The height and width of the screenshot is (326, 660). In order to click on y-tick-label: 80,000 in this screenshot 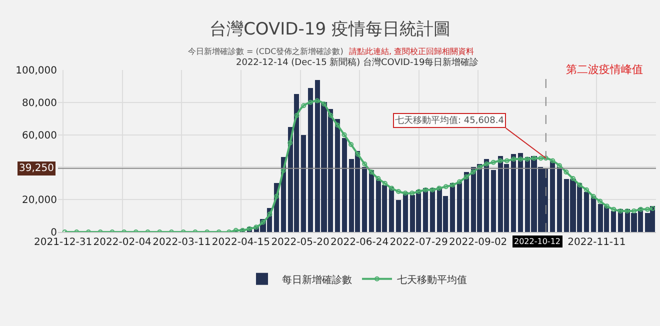, I will do `click(39, 103)`.